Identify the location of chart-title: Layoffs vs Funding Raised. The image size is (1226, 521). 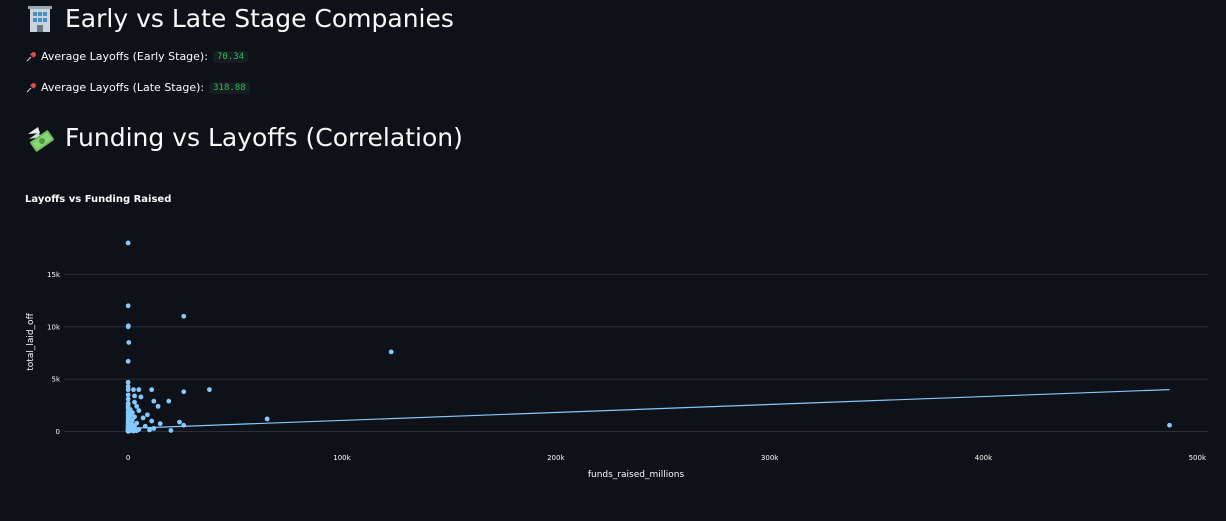
(98, 199).